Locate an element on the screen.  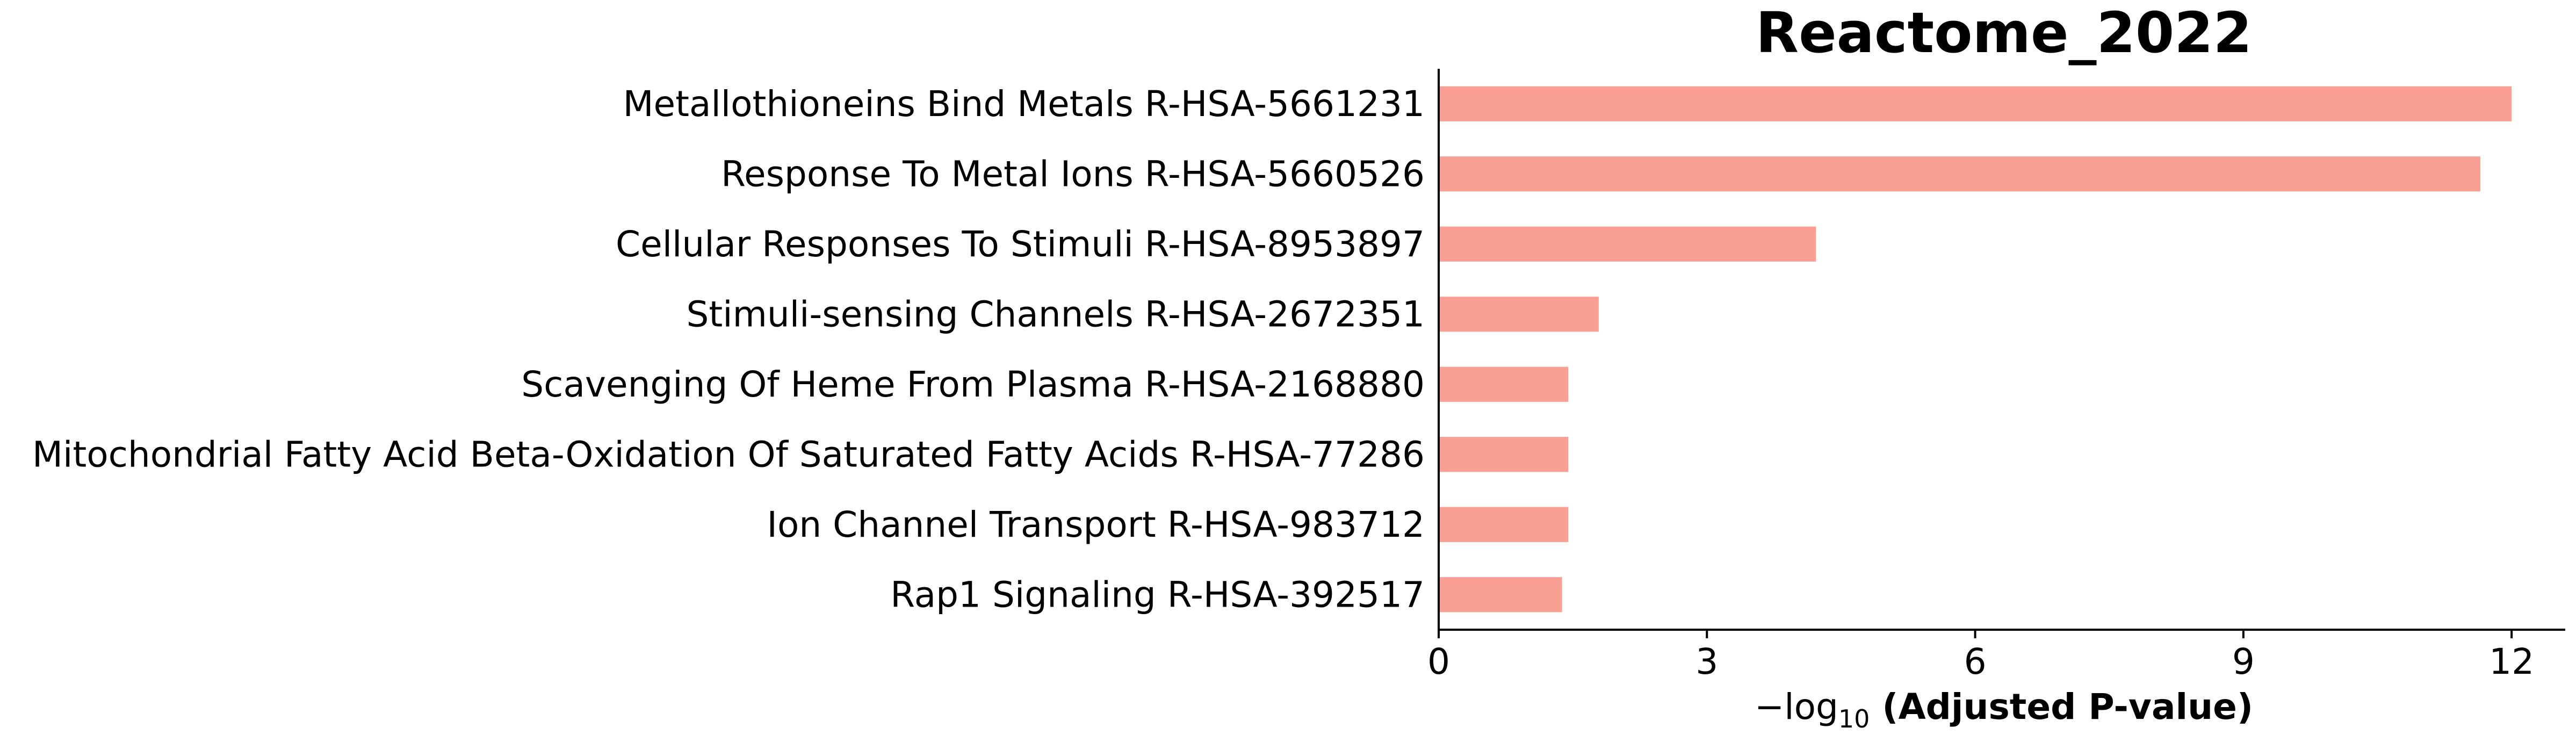
chart-title: Reactome_2022 is located at coordinates (2004, 33).